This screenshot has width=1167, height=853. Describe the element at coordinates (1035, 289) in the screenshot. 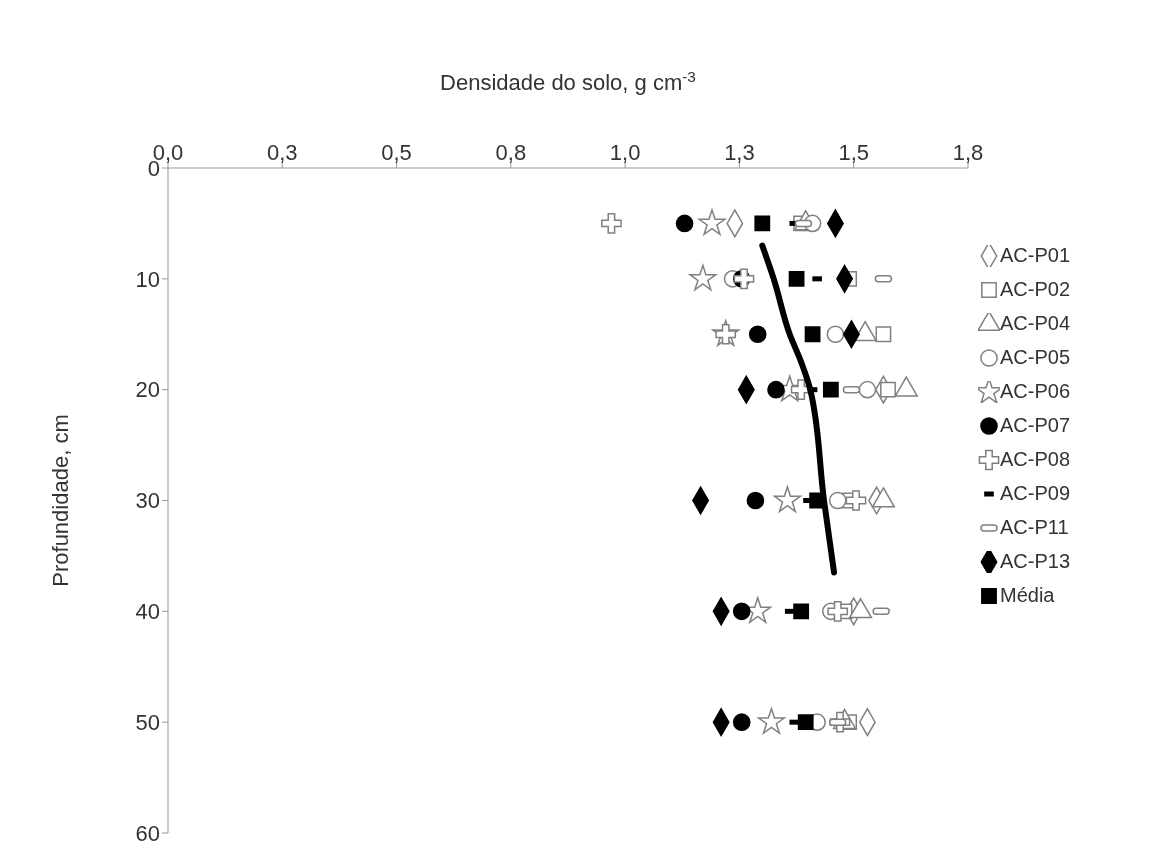

I see `legend-label: AC-P02` at that location.